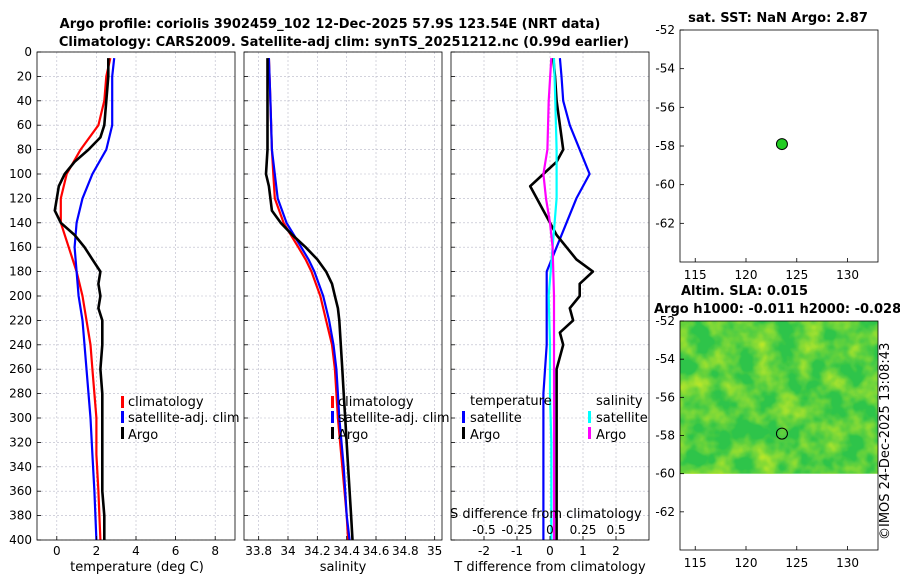 Image resolution: width=900 pixels, height=580 pixels. I want to click on y-tick-label: 280, so click(20, 394).